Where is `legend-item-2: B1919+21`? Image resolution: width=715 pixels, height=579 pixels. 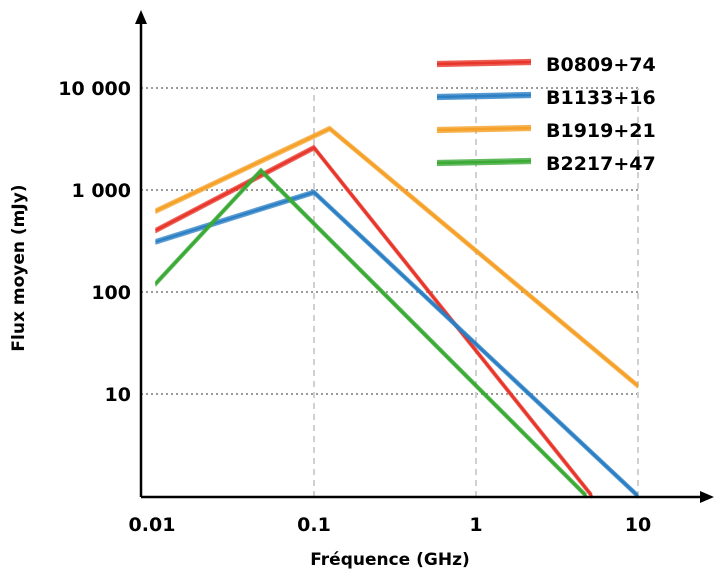
legend-item-2: B1919+21 is located at coordinates (546, 131).